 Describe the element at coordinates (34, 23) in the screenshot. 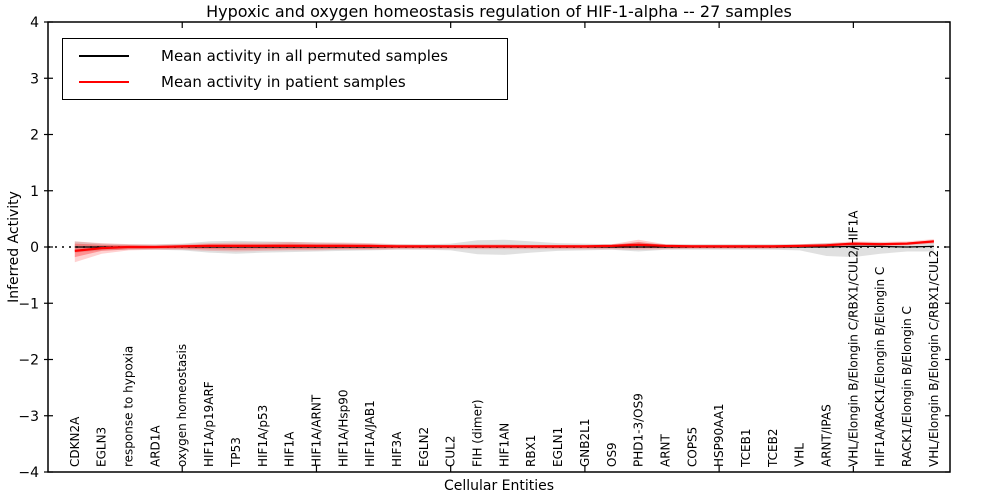

I see `y-tick-label: 4` at that location.